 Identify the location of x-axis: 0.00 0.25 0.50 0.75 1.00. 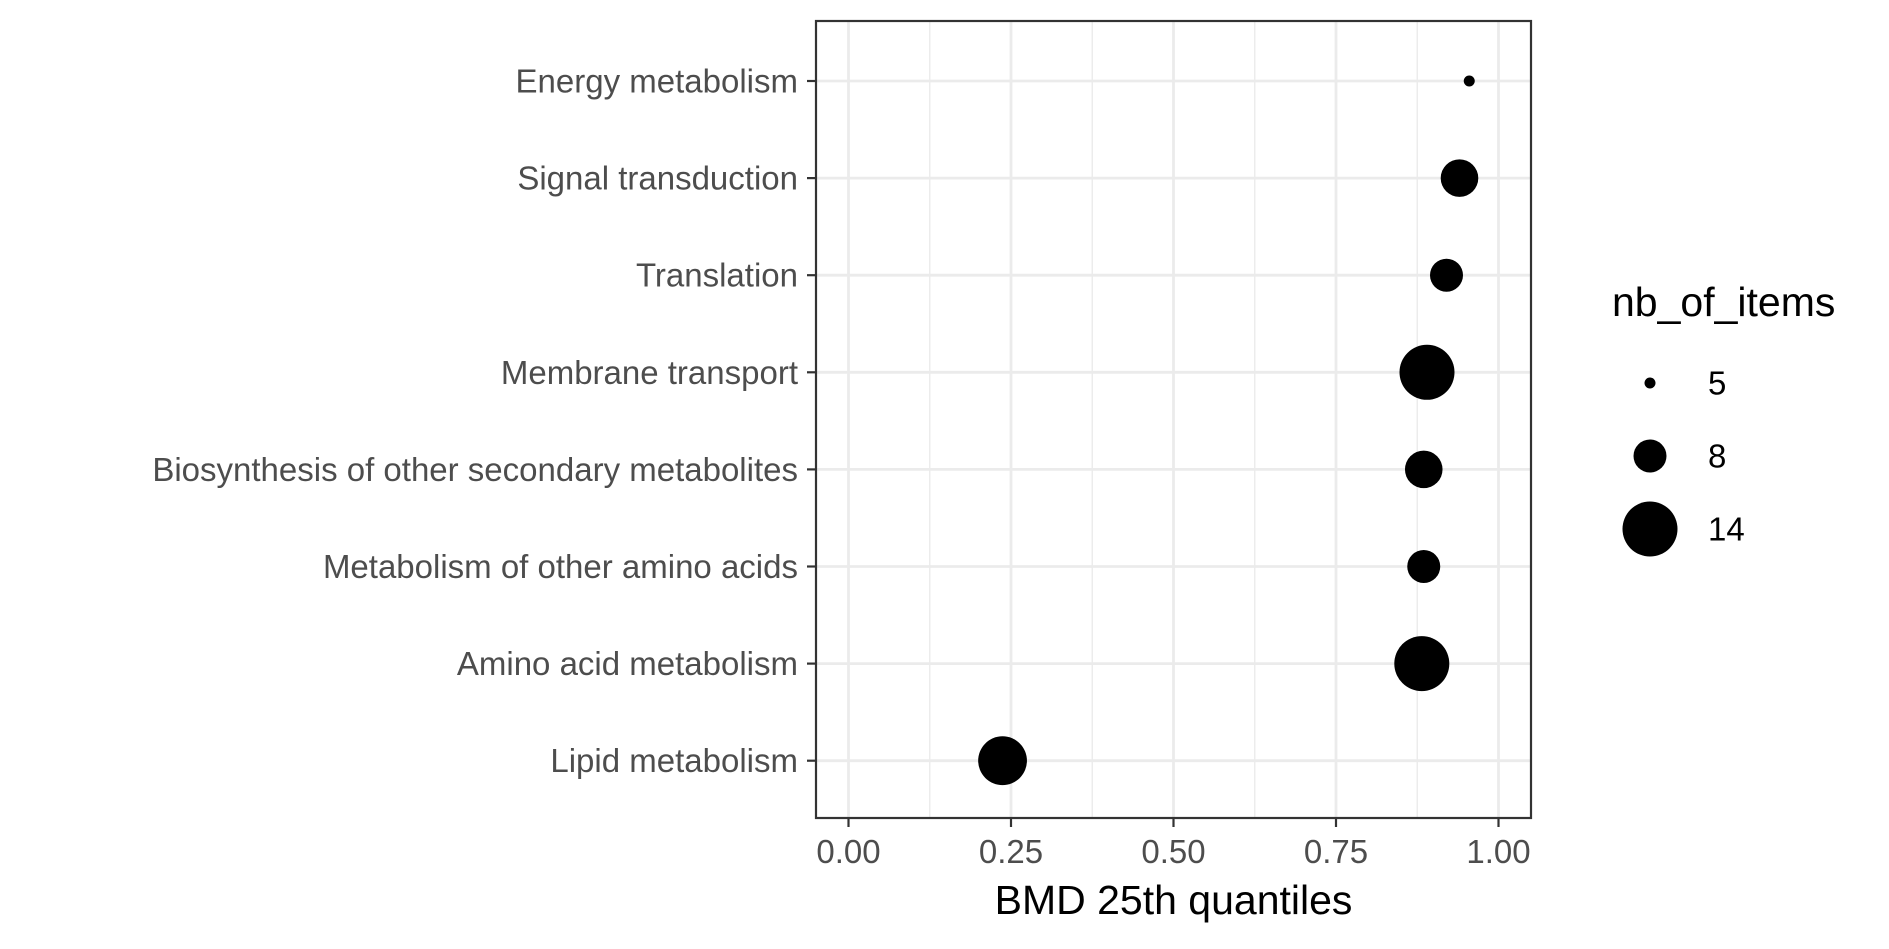
(1173, 844).